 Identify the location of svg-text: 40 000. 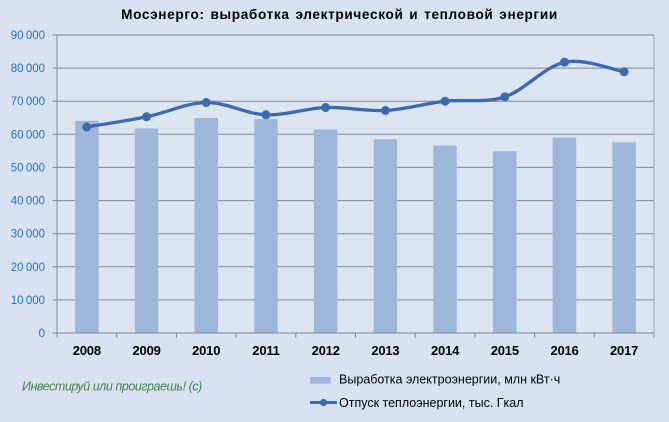
(28, 202).